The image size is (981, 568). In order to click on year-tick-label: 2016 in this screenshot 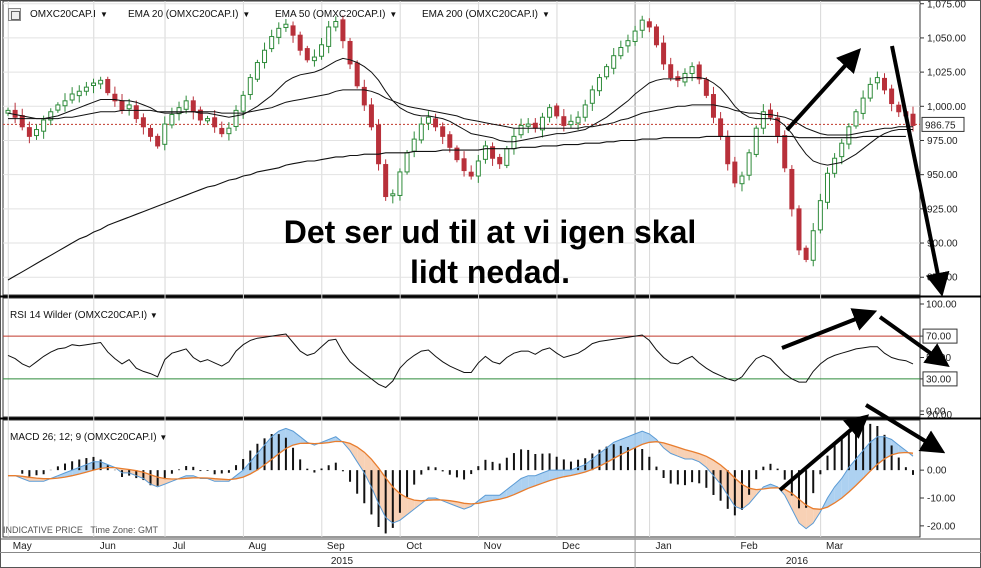, I will do `click(797, 561)`.